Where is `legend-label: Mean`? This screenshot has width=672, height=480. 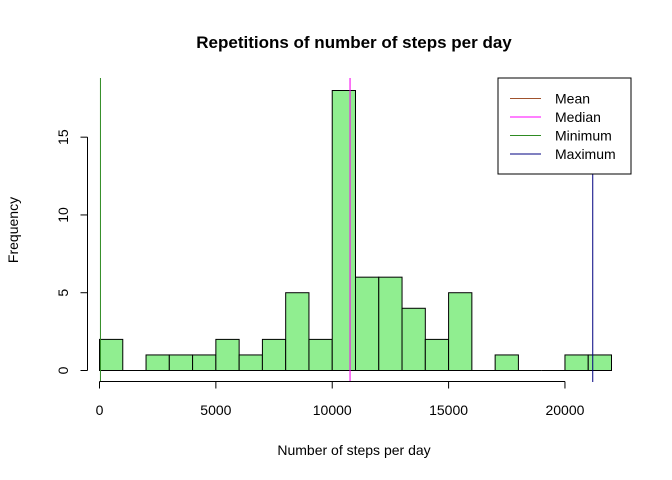 legend-label: Mean is located at coordinates (572, 99).